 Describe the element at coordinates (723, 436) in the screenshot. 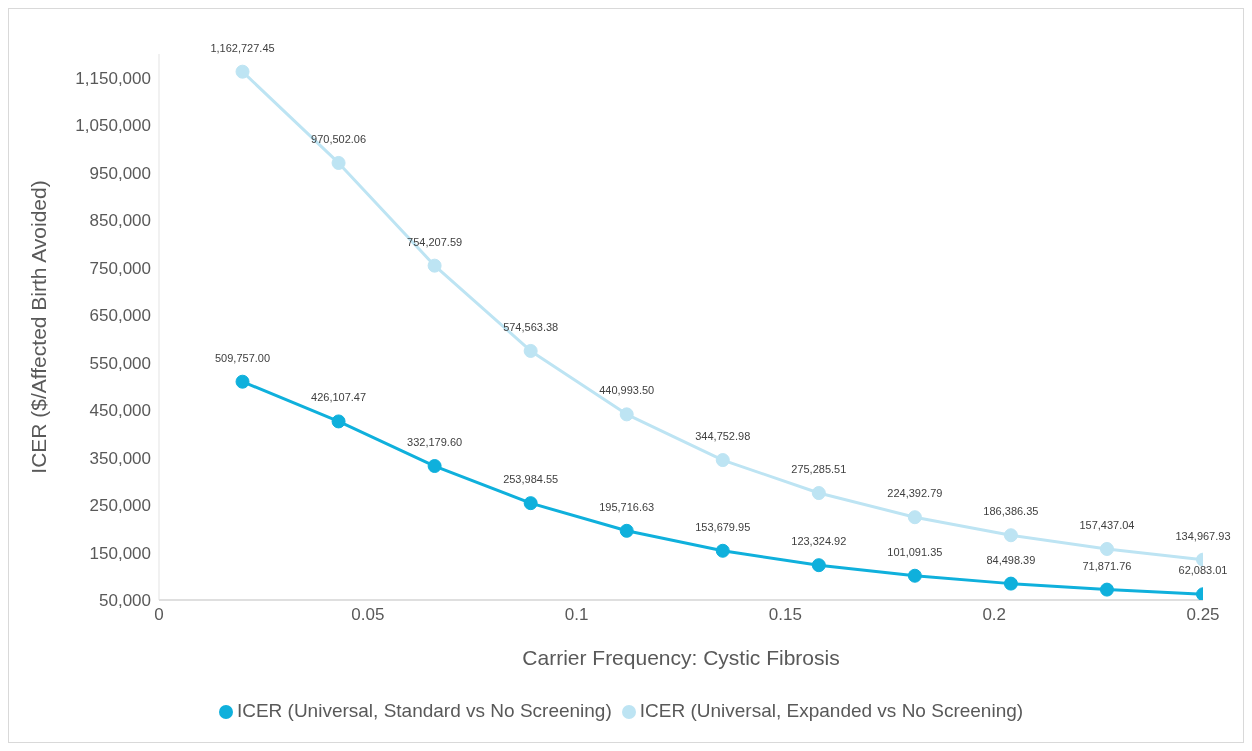

I see `data-label: 344,752.98` at that location.